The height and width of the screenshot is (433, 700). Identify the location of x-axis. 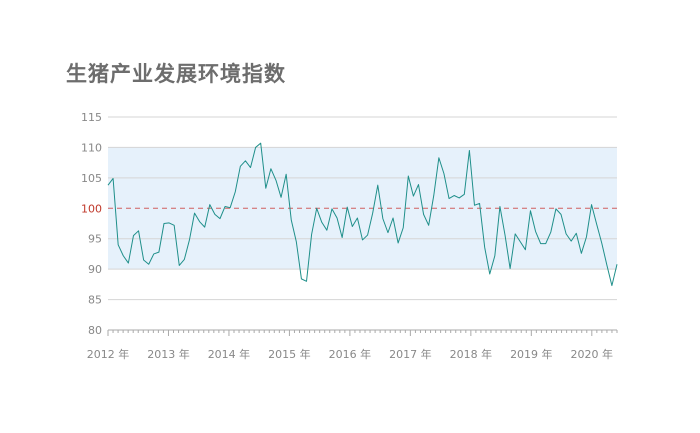
(362, 333).